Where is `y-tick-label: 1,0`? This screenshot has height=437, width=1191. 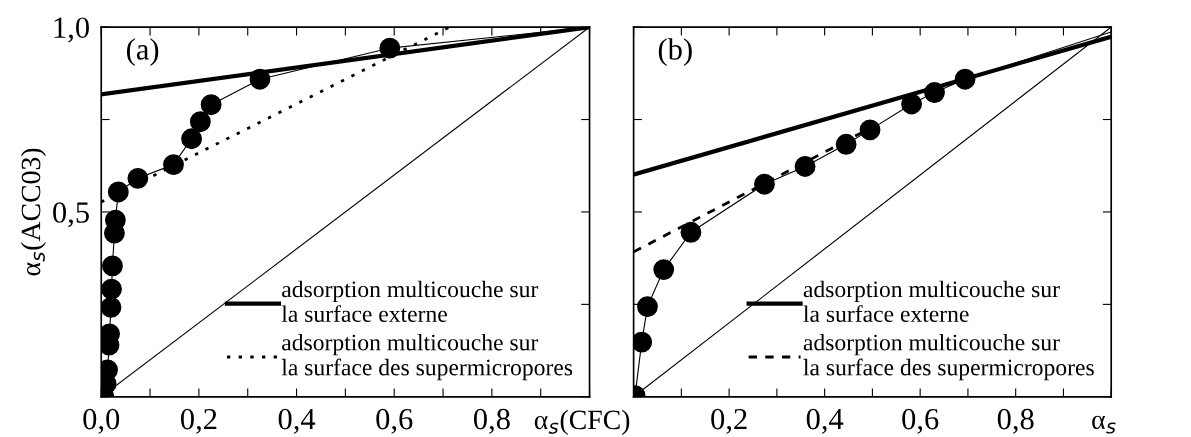 y-tick-label: 1,0 is located at coordinates (71, 30).